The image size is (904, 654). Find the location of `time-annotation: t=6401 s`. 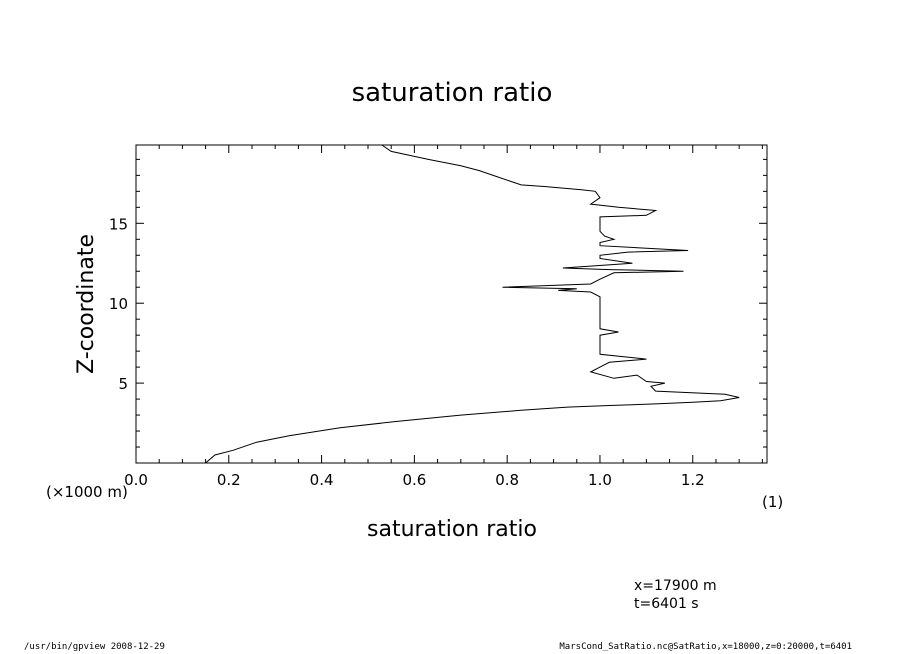

time-annotation: t=6401 s is located at coordinates (666, 604).